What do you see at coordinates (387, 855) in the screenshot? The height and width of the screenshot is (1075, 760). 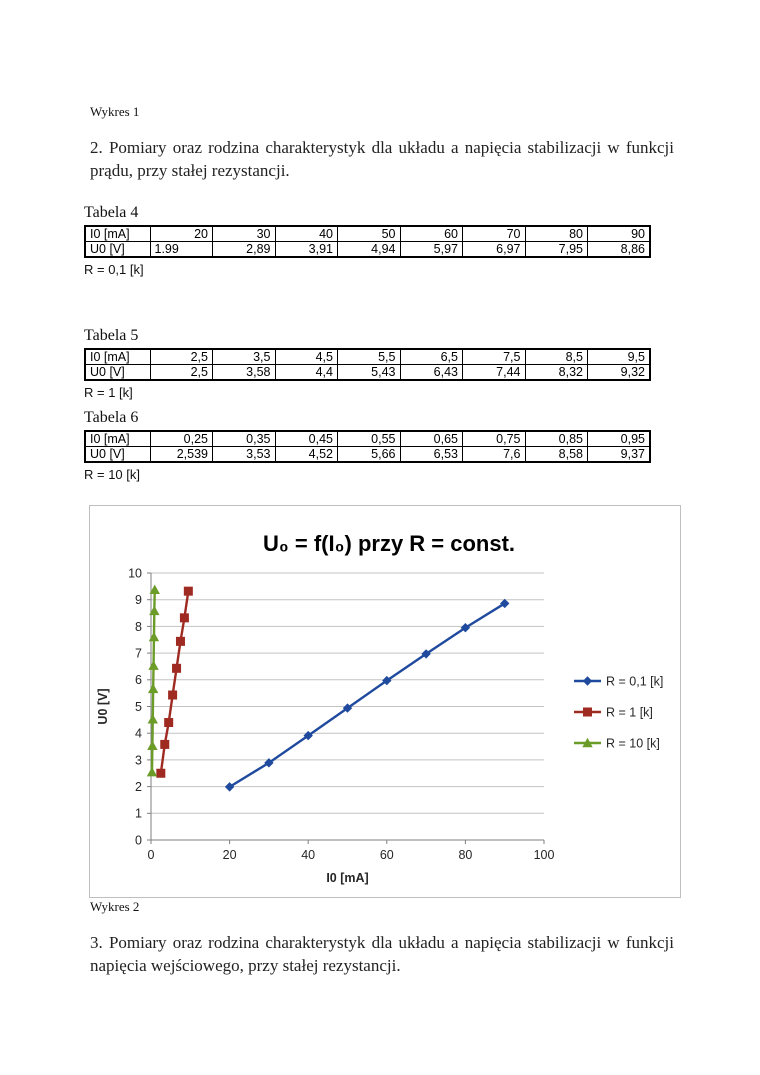 I see `svg-text: 60` at bounding box center [387, 855].